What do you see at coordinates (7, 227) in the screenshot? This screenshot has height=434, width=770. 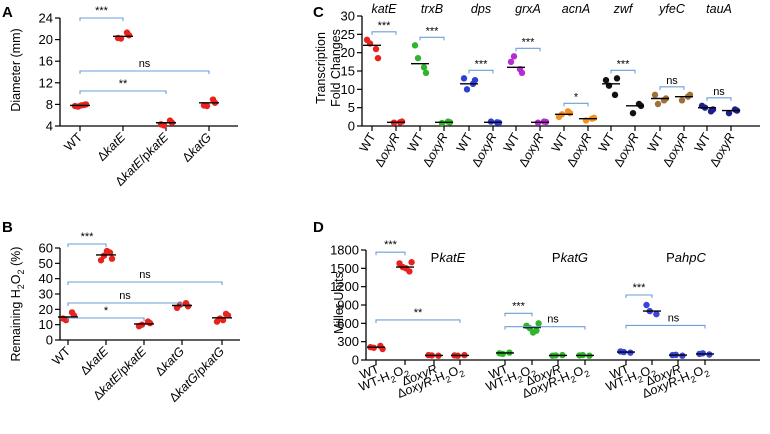 I see `panel-label-b: B` at bounding box center [7, 227].